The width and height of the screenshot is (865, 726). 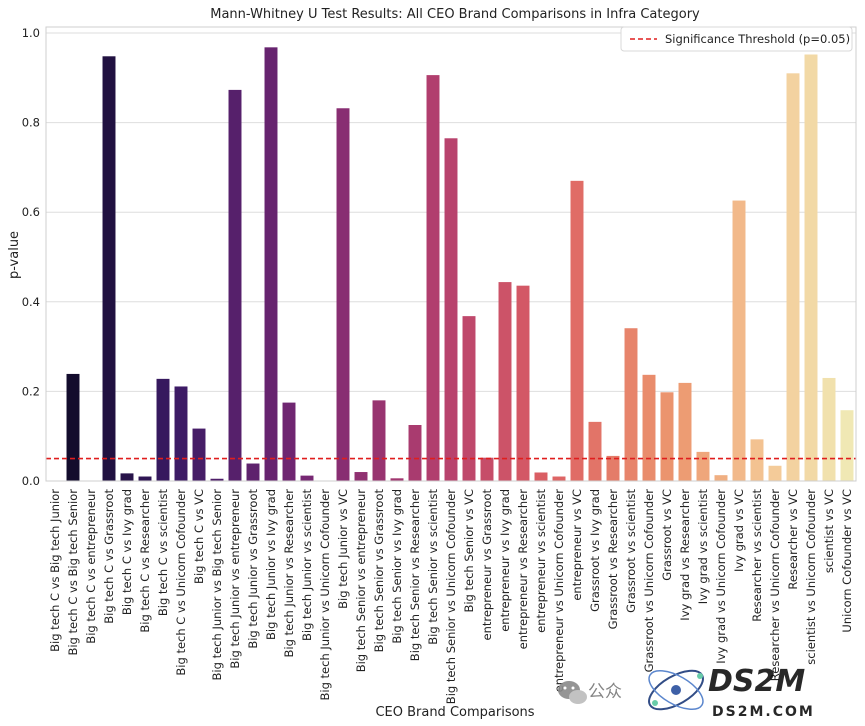 What do you see at coordinates (325, 595) in the screenshot?
I see `x-tick-label: Big tech Junior vs Unicorn Cofounder` at bounding box center [325, 595].